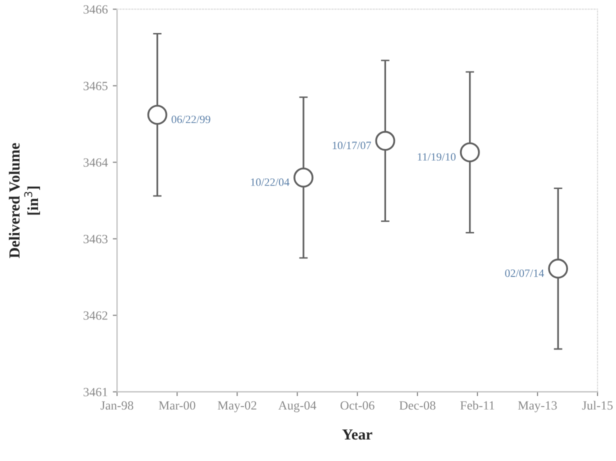 This screenshot has height=461, width=616. What do you see at coordinates (96, 162) in the screenshot?
I see `y-tick-label: 3464` at bounding box center [96, 162].